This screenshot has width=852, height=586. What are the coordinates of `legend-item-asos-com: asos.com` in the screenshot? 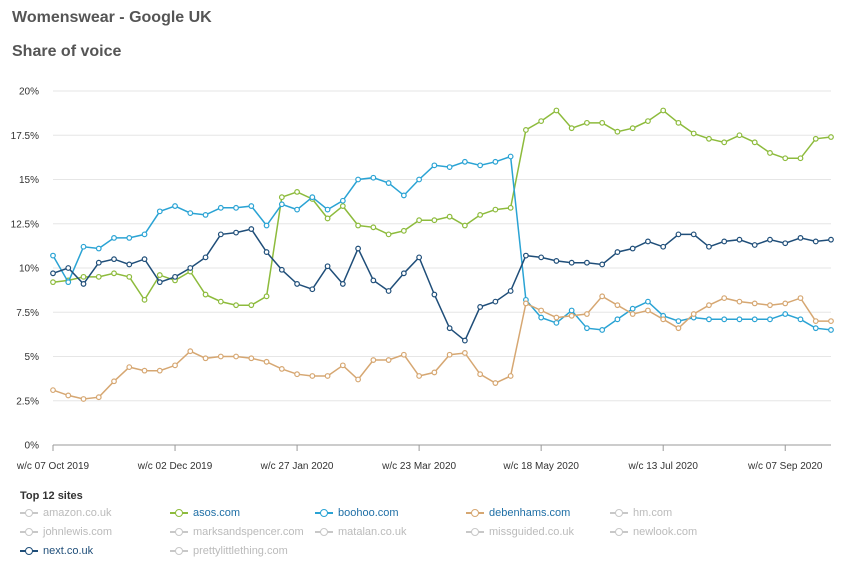 It's located at (205, 513).